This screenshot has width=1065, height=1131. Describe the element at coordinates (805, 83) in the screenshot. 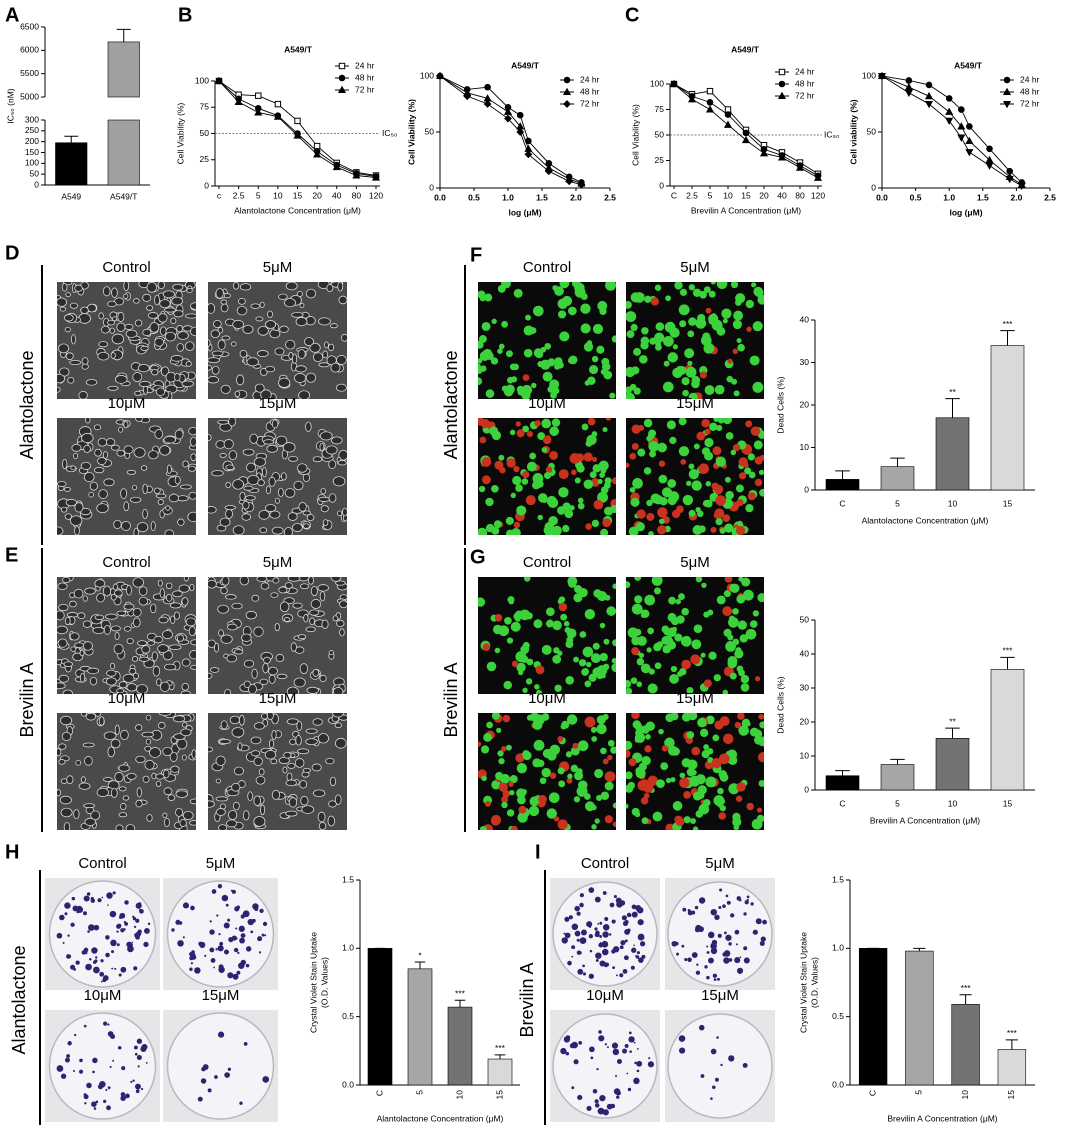

I see `legend-label: 48 hr` at that location.